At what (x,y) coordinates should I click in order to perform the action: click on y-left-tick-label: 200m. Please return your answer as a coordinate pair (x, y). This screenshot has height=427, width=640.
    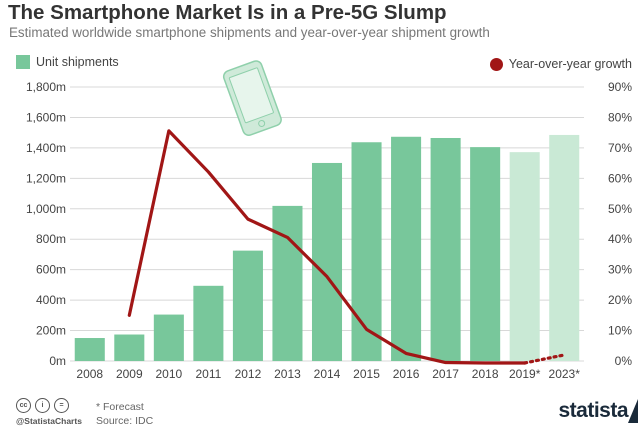
    Looking at the image, I should click on (51, 331).